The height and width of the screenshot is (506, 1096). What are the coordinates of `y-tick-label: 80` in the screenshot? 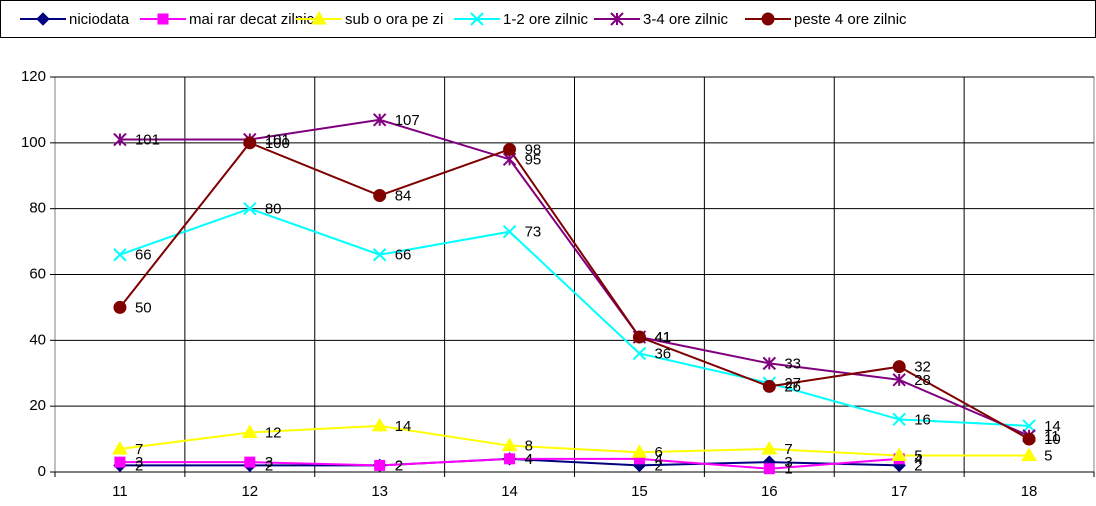 It's located at (37, 208).